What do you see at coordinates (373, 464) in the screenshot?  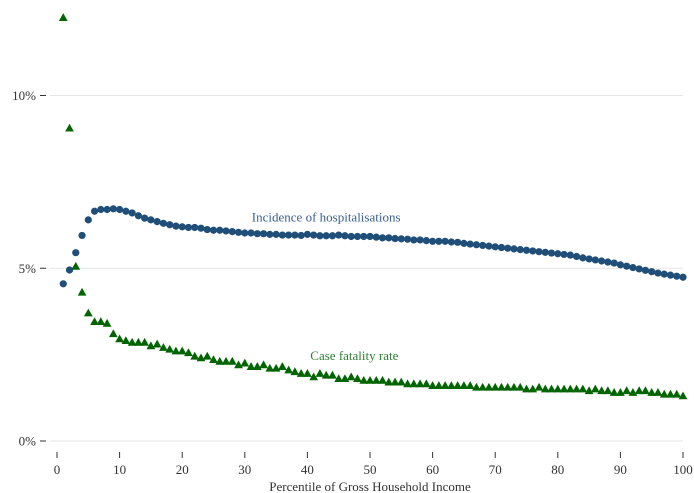 I see `x-axis: 0 10 20 30 40 50 60 70 80 90 100` at bounding box center [373, 464].